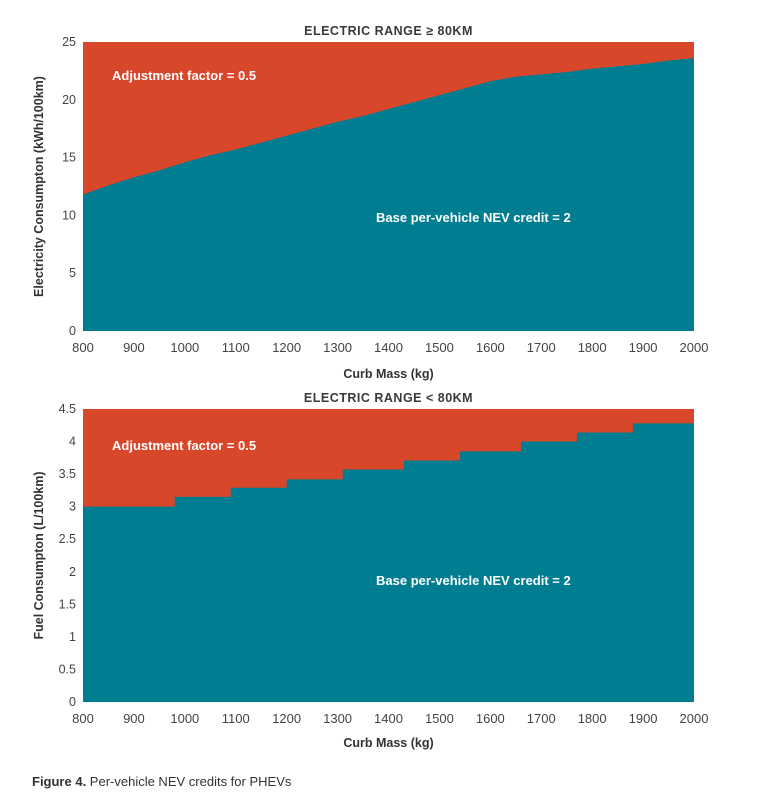 This screenshot has width=767, height=809. Describe the element at coordinates (388, 31) in the screenshot. I see `chart-title: ELECTRIC RANGE ≥ 80KM` at that location.